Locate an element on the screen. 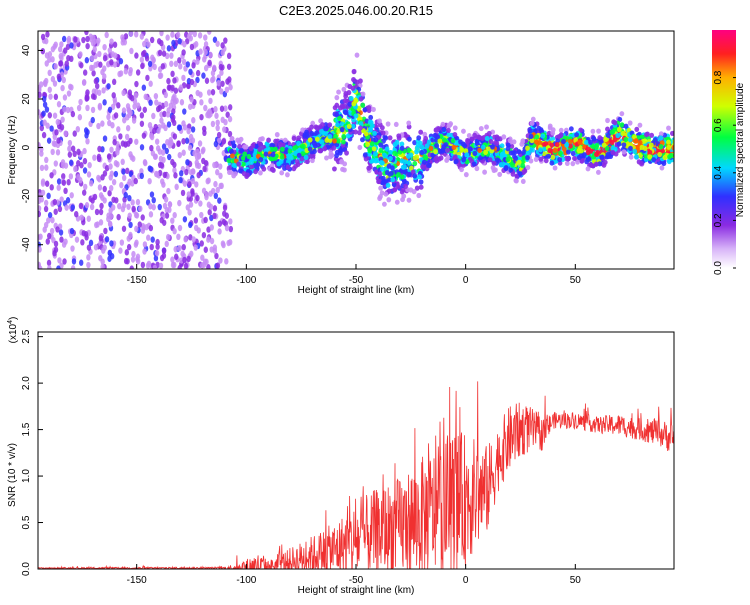  snr-y-tick-label-0: 0.0 is located at coordinates (26, 569).